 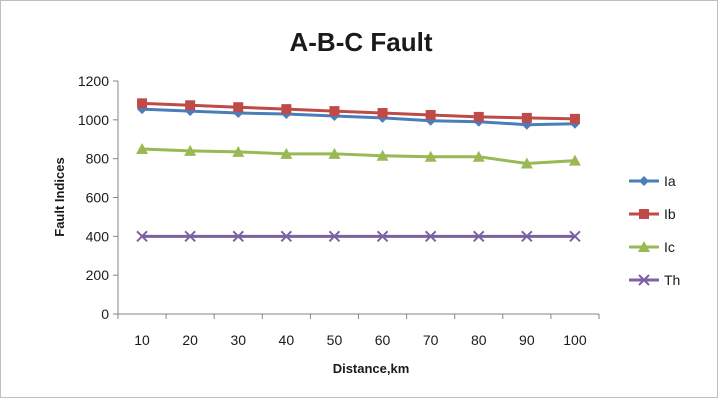 What do you see at coordinates (644, 181) in the screenshot?
I see `legend-marker-ia` at bounding box center [644, 181].